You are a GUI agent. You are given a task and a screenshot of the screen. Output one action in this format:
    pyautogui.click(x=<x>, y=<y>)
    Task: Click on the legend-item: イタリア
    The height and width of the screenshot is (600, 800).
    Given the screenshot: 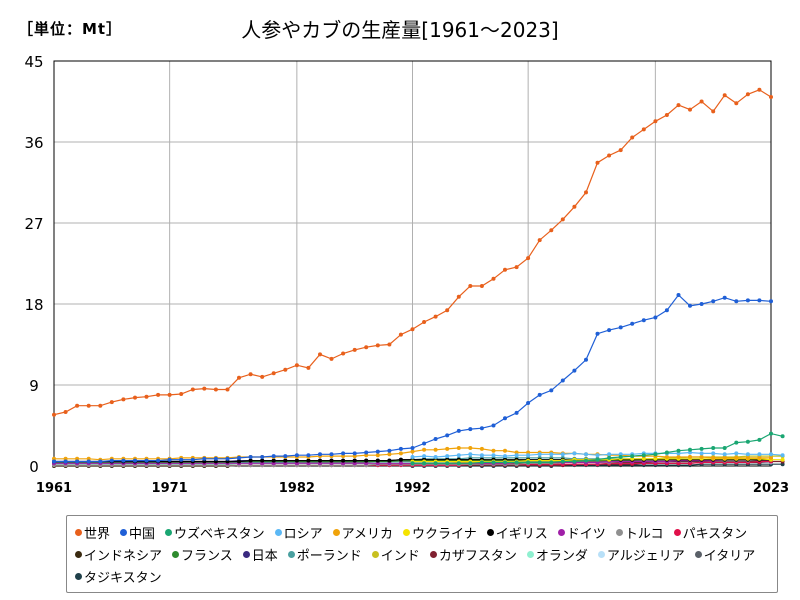 What is the action you would take?
    pyautogui.click(x=724, y=554)
    